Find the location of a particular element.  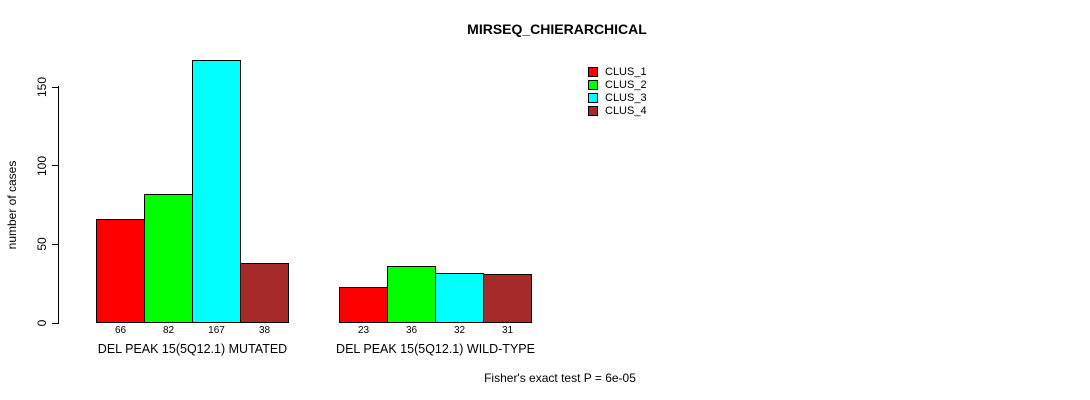

bar-clus_2-group2 is located at coordinates (411, 294).